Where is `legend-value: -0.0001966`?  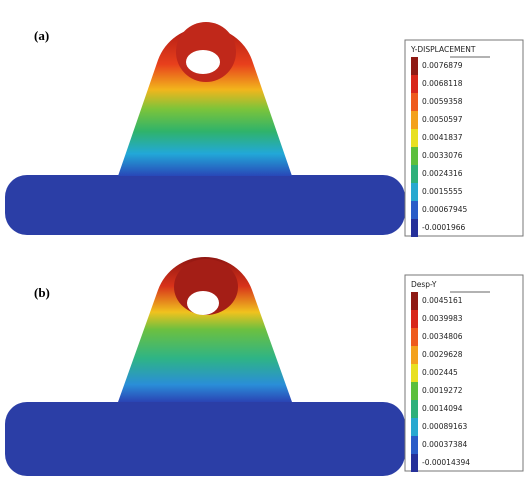 legend-value: -0.0001966 is located at coordinates (443, 227).